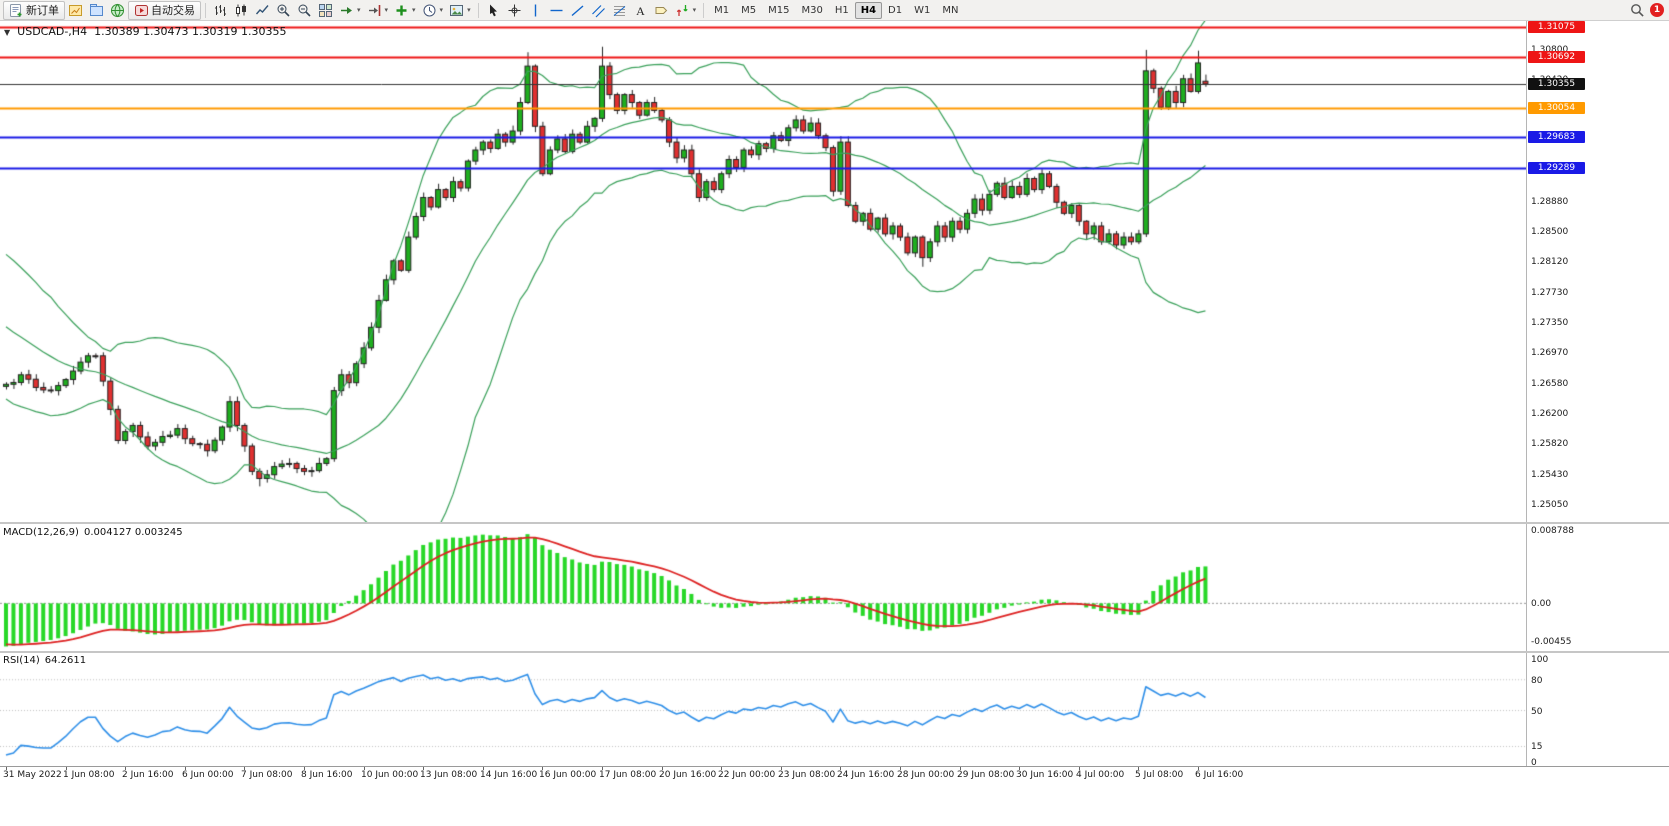 The height and width of the screenshot is (826, 1669). What do you see at coordinates (1550, 261) in the screenshot?
I see `price-axis-label: 1.28120` at bounding box center [1550, 261].